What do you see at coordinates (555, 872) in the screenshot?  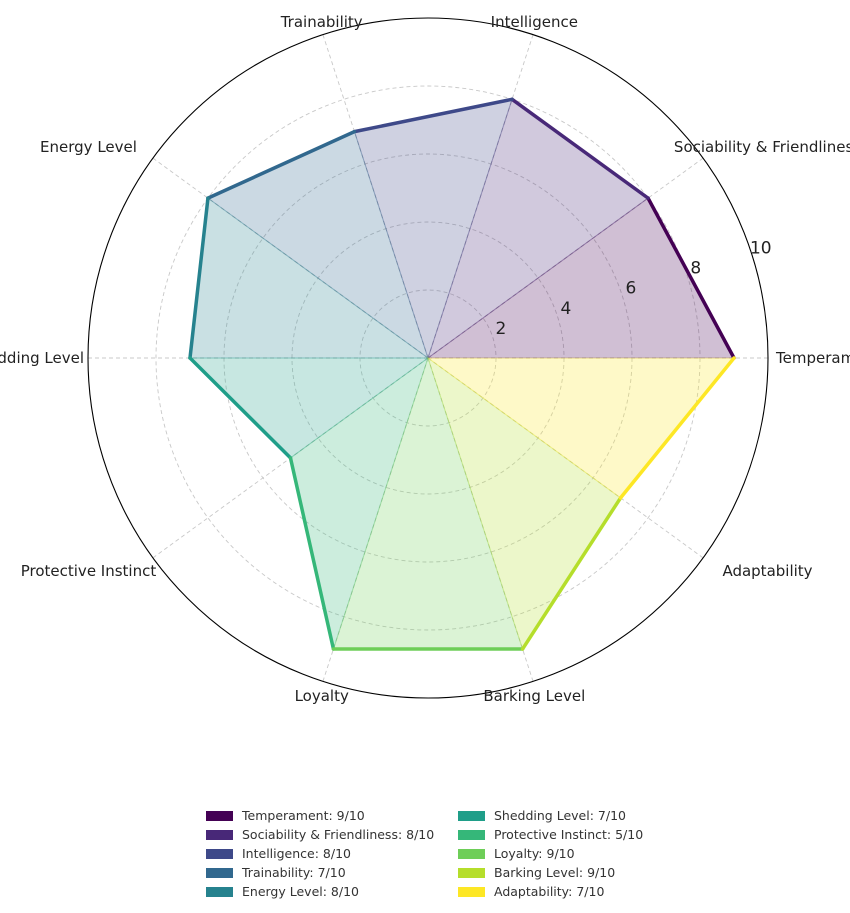 I see `legend-label: Barking Level: 9/10` at bounding box center [555, 872].